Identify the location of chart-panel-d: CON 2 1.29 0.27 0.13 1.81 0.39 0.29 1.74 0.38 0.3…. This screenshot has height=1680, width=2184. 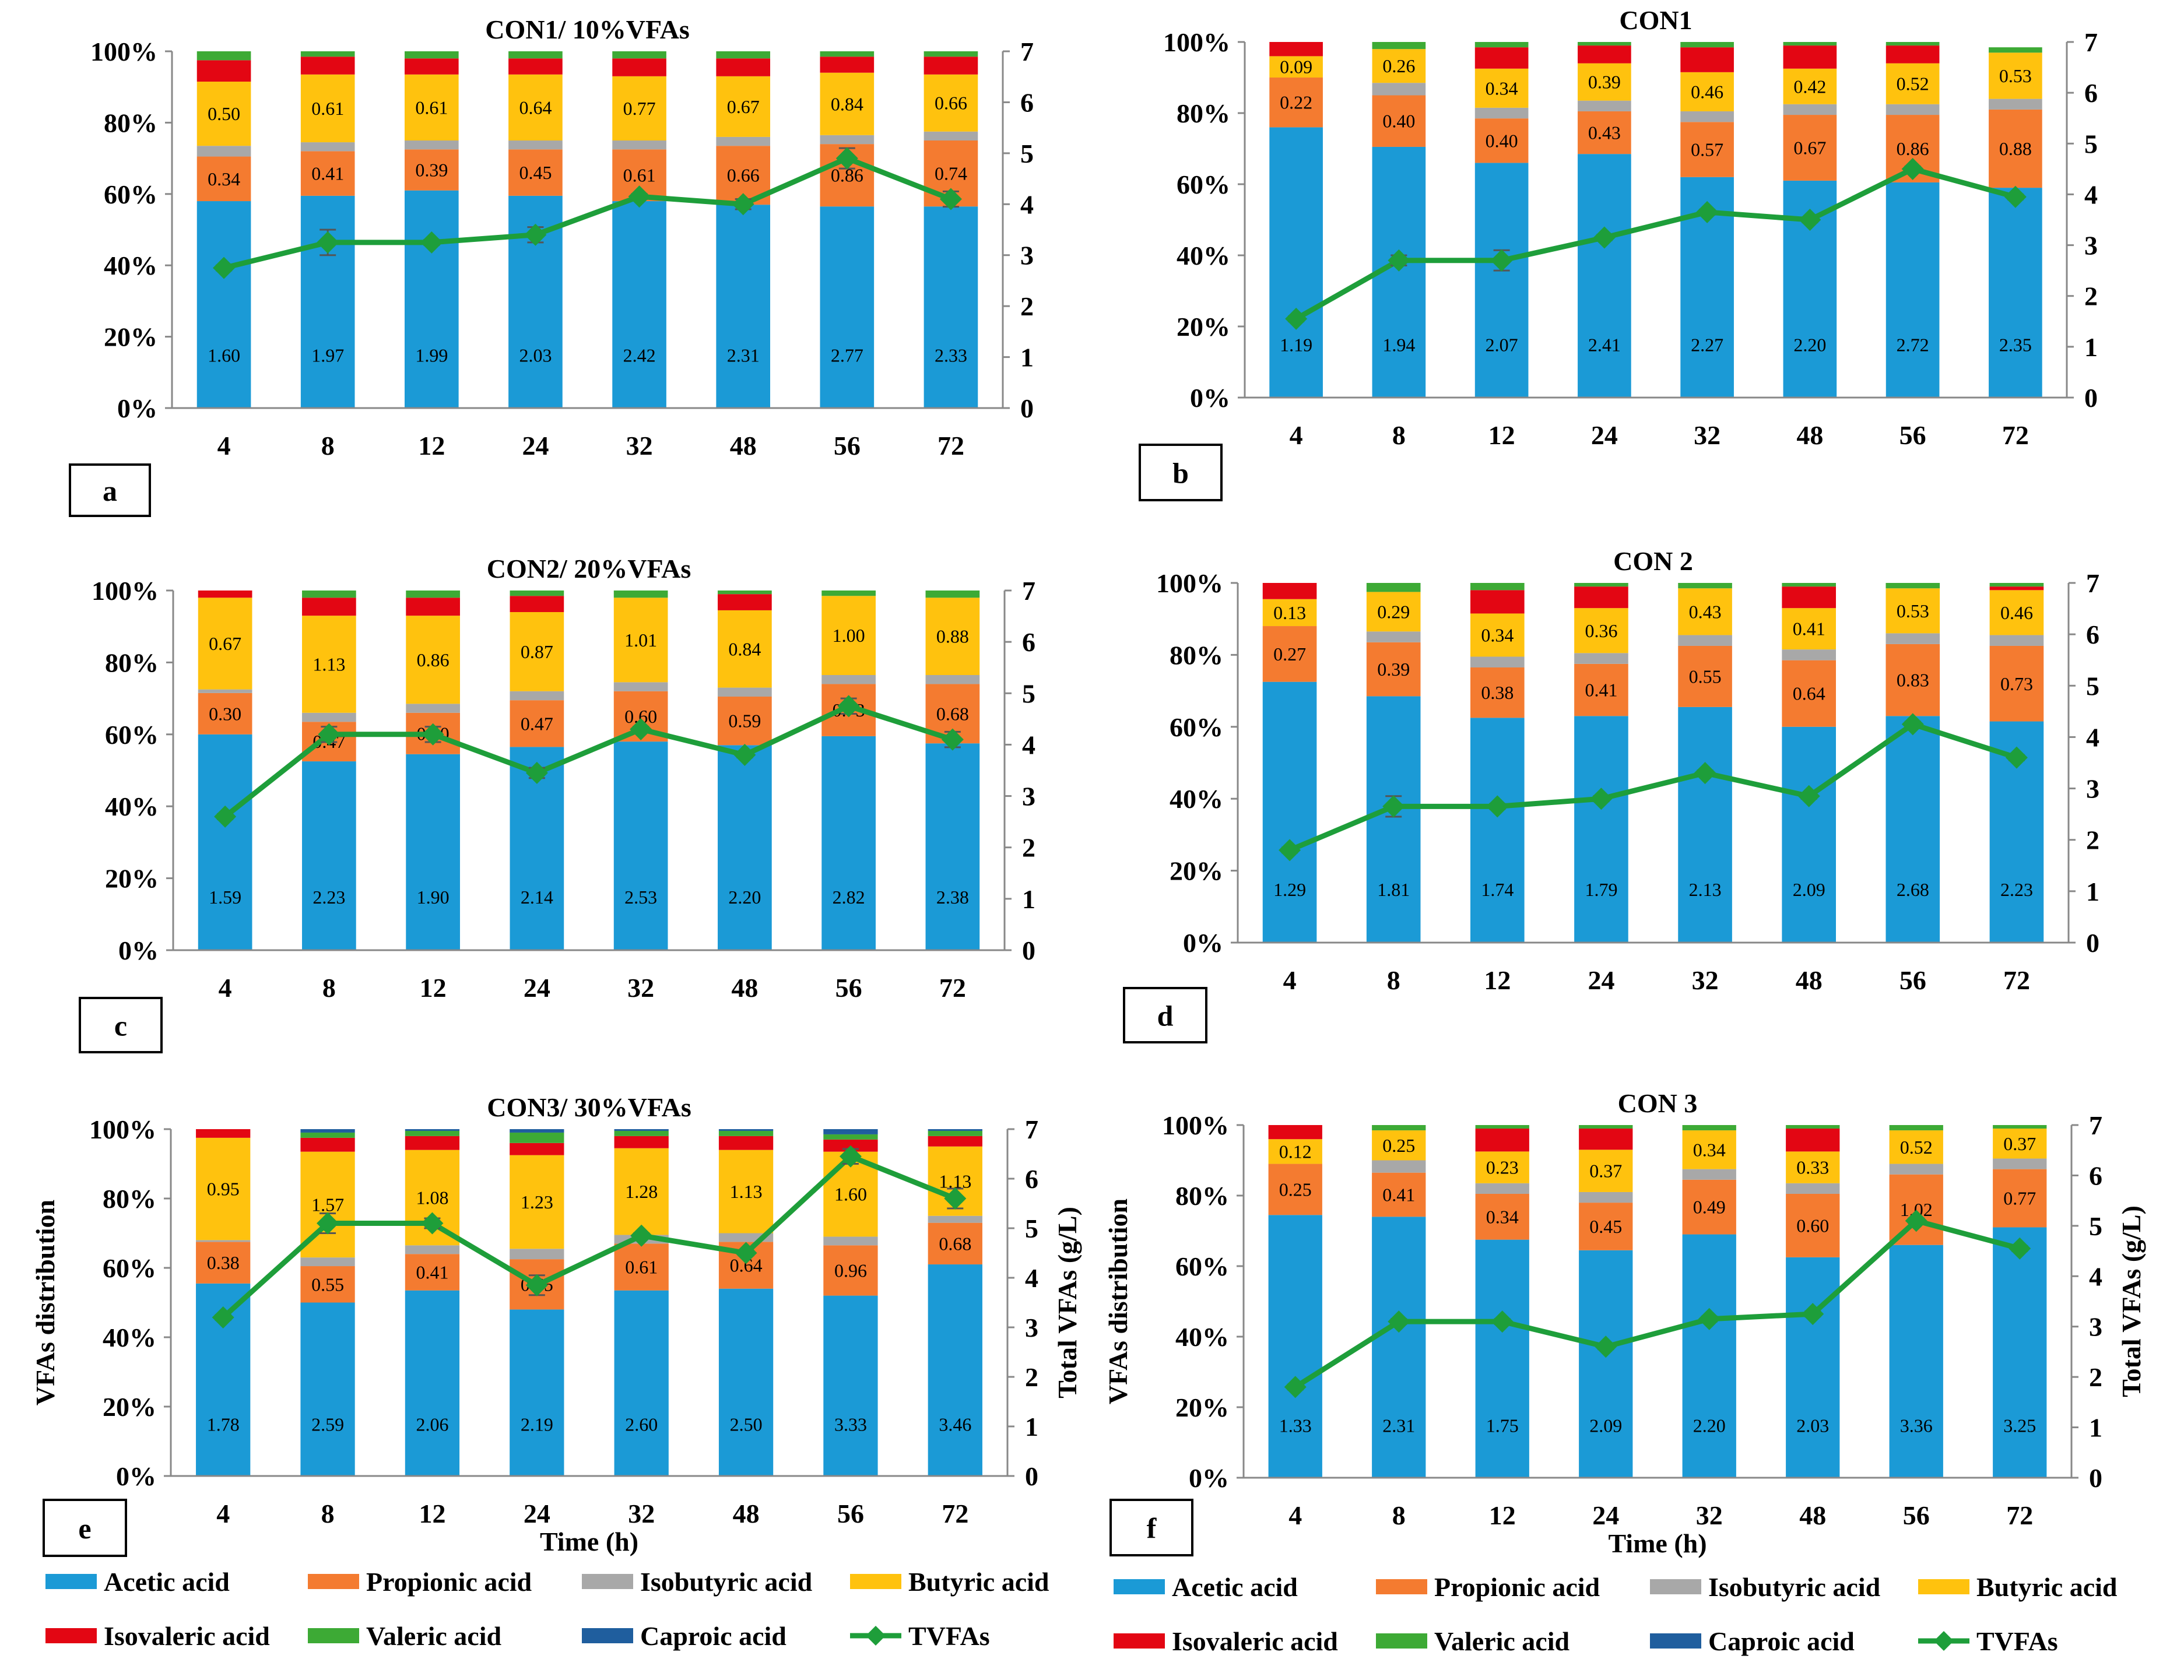
(1611, 794).